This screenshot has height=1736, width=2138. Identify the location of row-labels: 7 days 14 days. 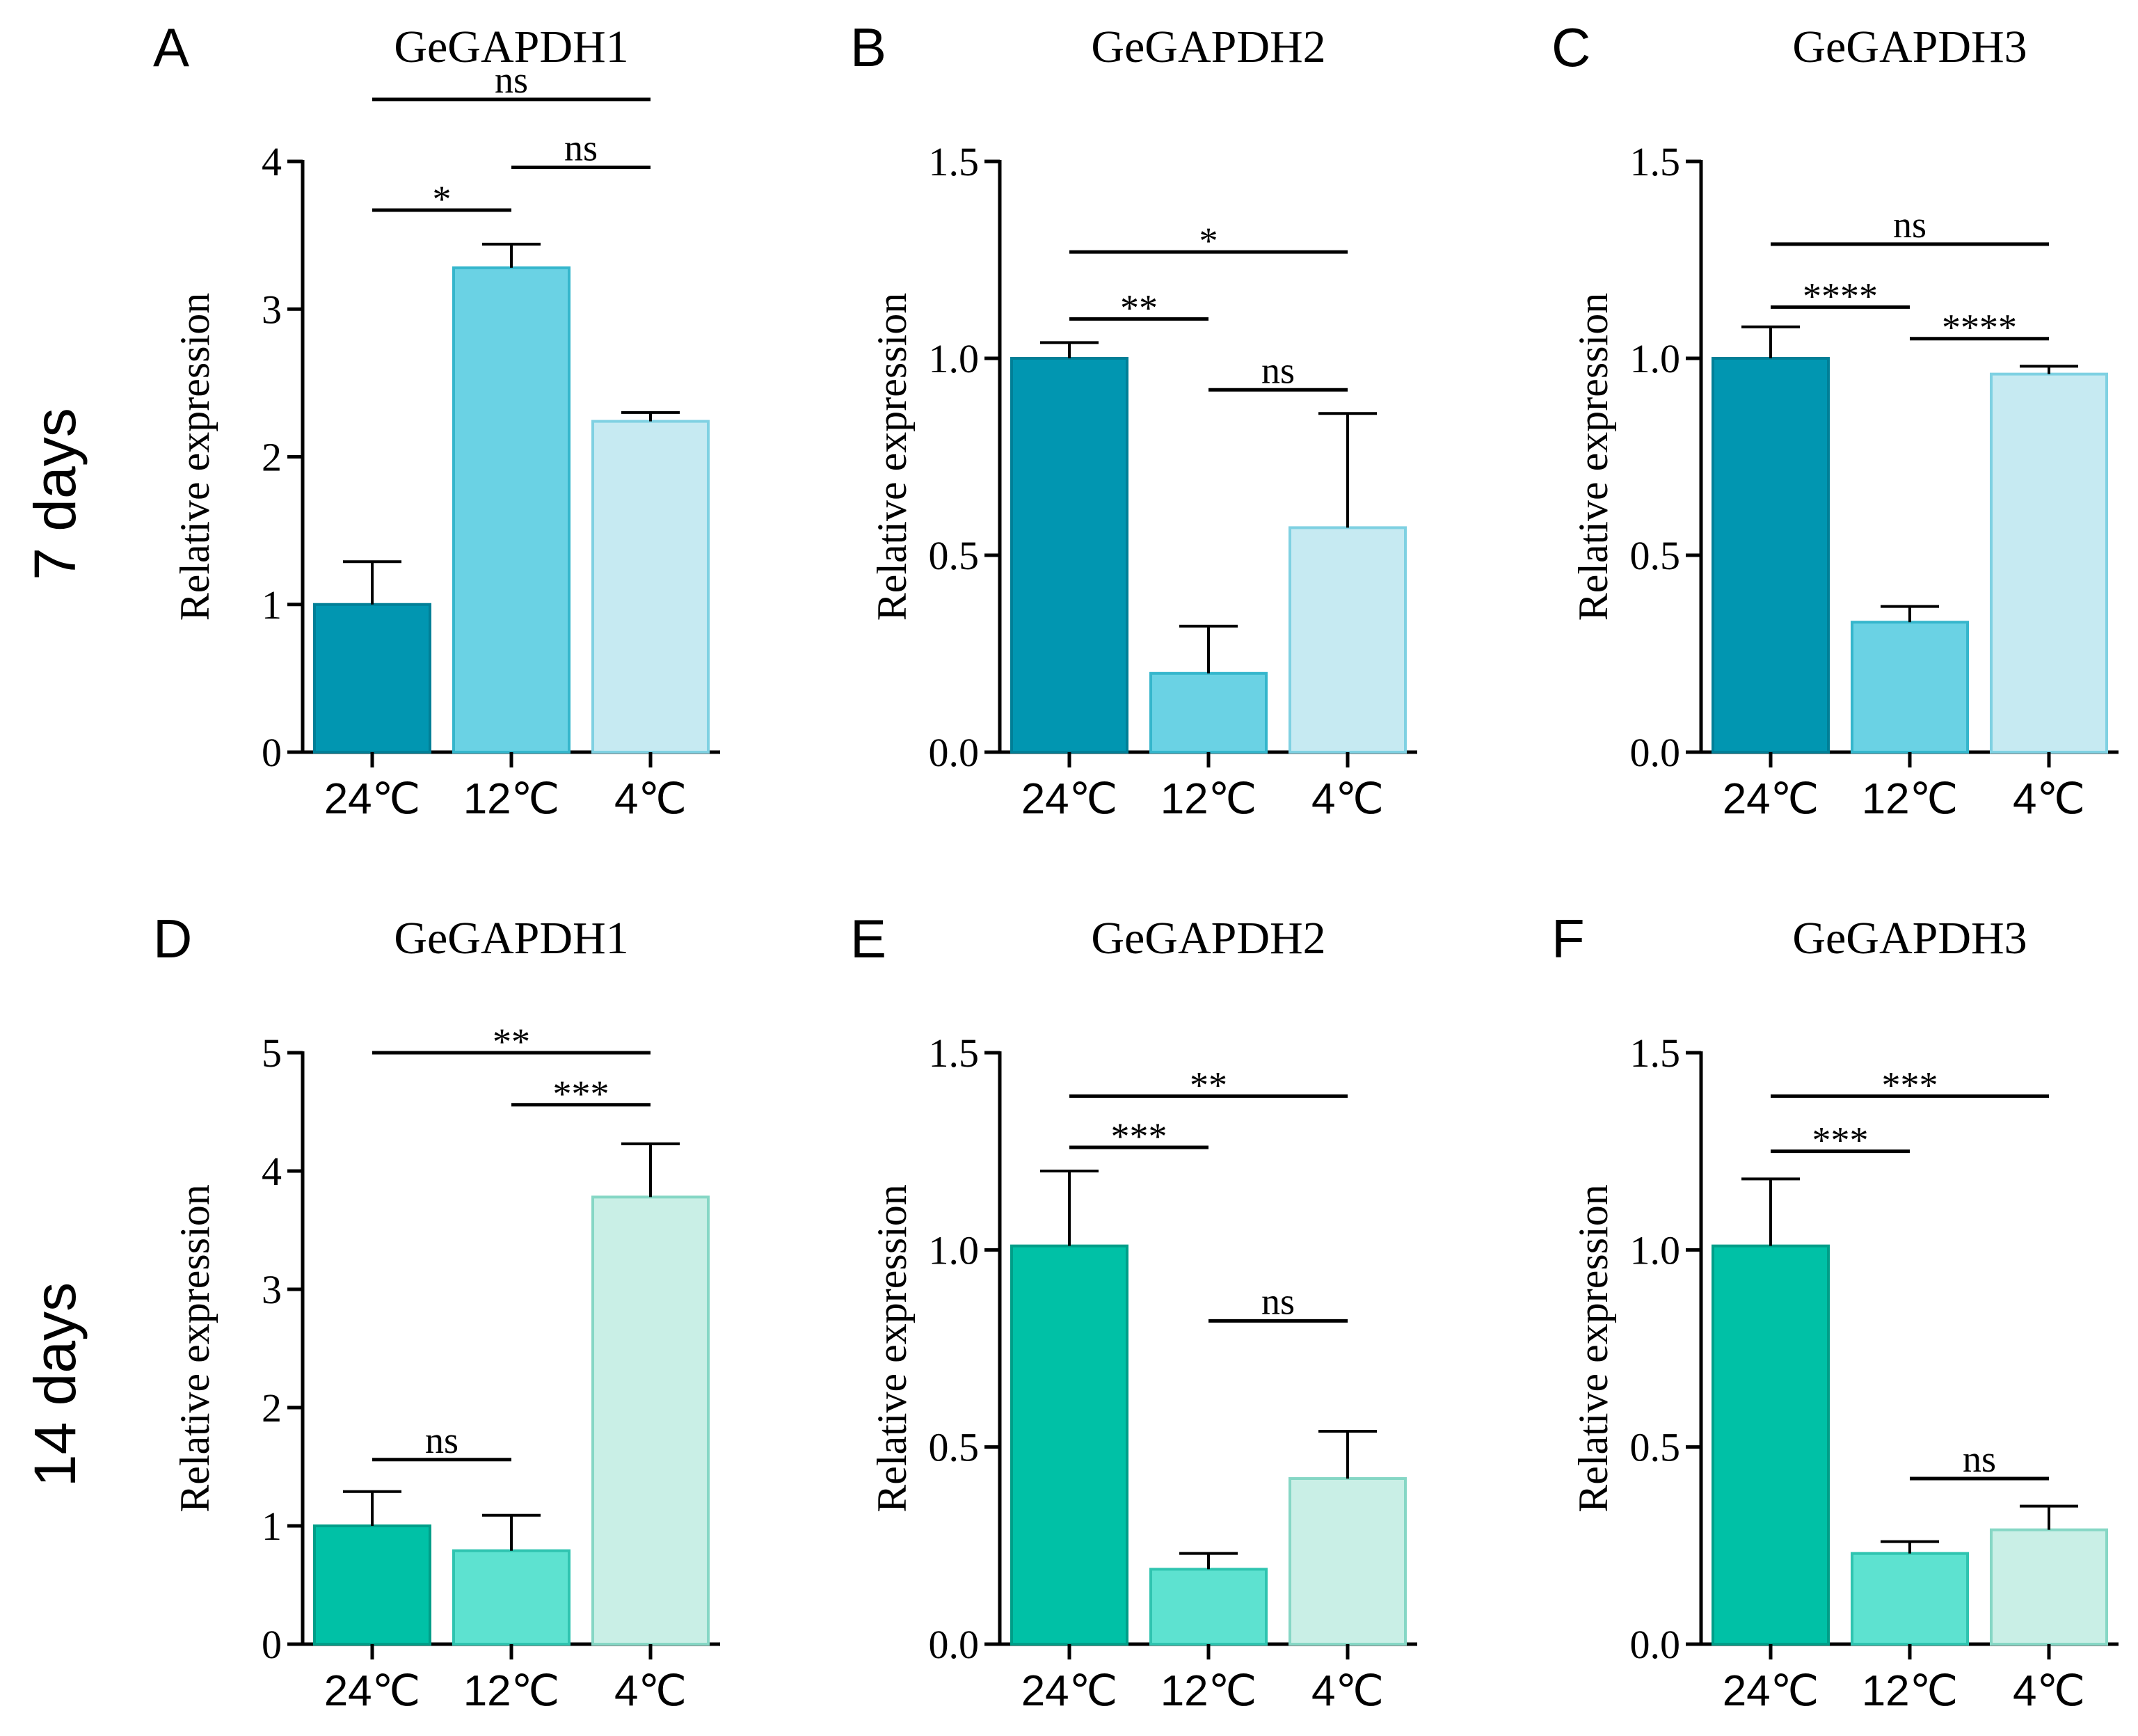
(55, 947).